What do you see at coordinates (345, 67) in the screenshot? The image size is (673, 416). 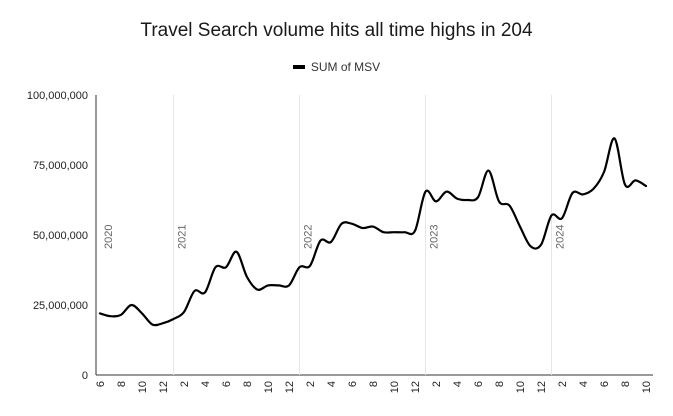 I see `legend-label: SUM of MSV` at bounding box center [345, 67].